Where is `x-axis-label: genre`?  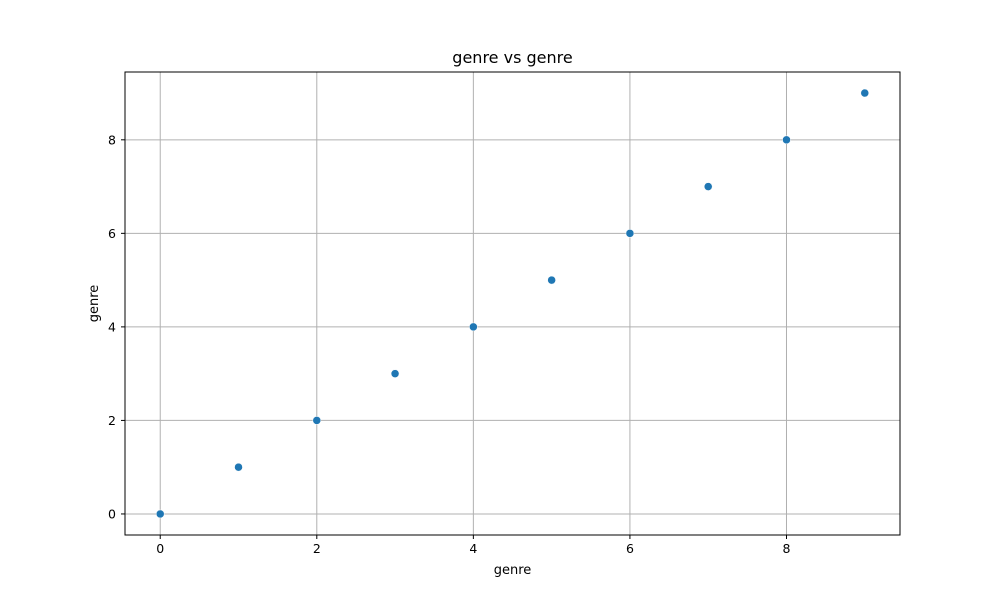
x-axis-label: genre is located at coordinates (513, 570).